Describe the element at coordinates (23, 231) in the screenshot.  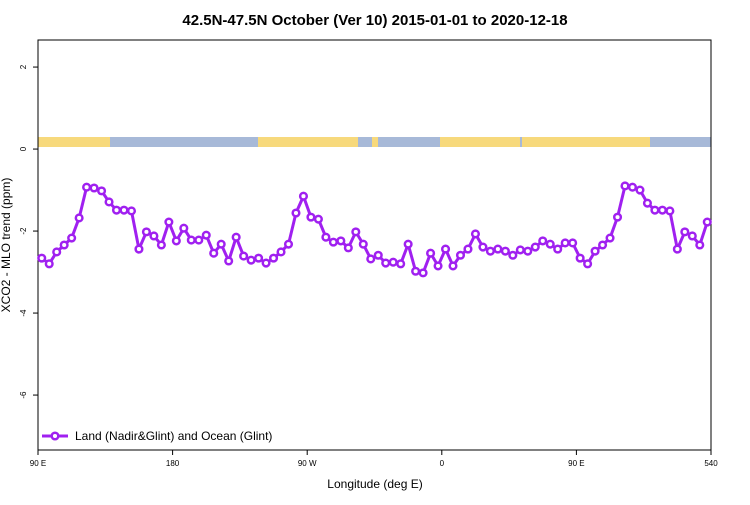
I see `y-tick-label: -2` at that location.